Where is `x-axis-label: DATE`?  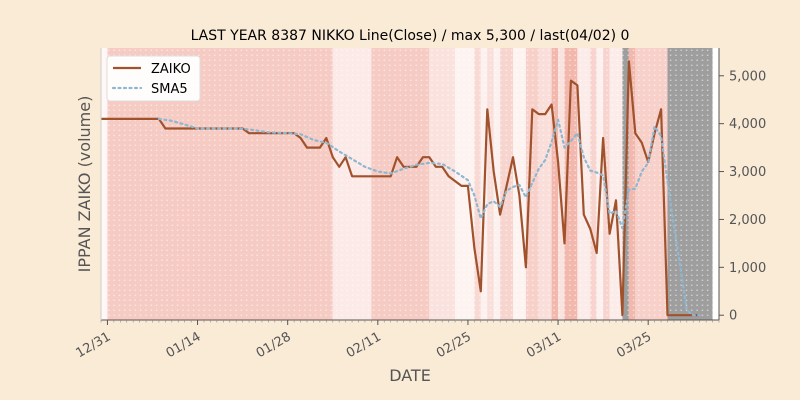 x-axis-label: DATE is located at coordinates (410, 375).